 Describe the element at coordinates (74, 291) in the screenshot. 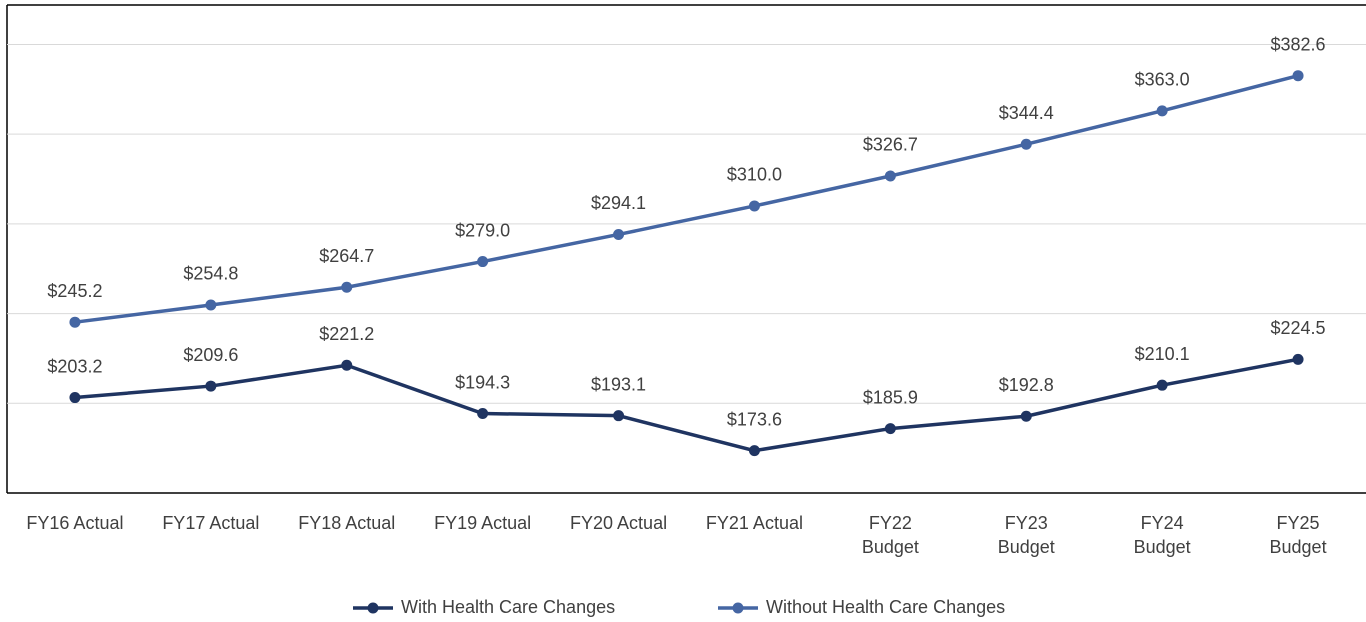

I see `data-label: $245.2` at that location.